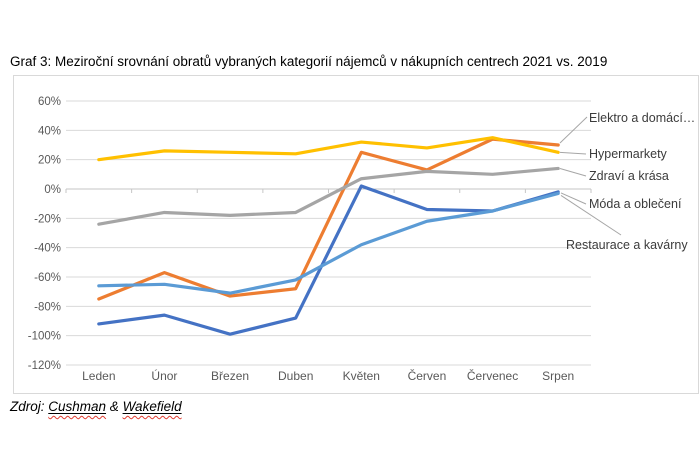 This screenshot has width=700, height=450. I want to click on y-axis-label: -80%, so click(47, 307).